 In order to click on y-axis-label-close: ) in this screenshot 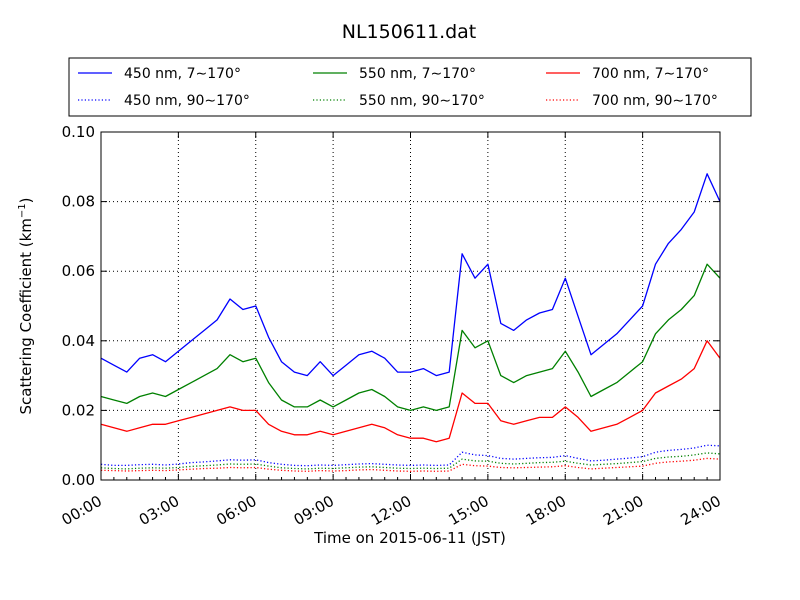, I will do `click(26, 200)`.